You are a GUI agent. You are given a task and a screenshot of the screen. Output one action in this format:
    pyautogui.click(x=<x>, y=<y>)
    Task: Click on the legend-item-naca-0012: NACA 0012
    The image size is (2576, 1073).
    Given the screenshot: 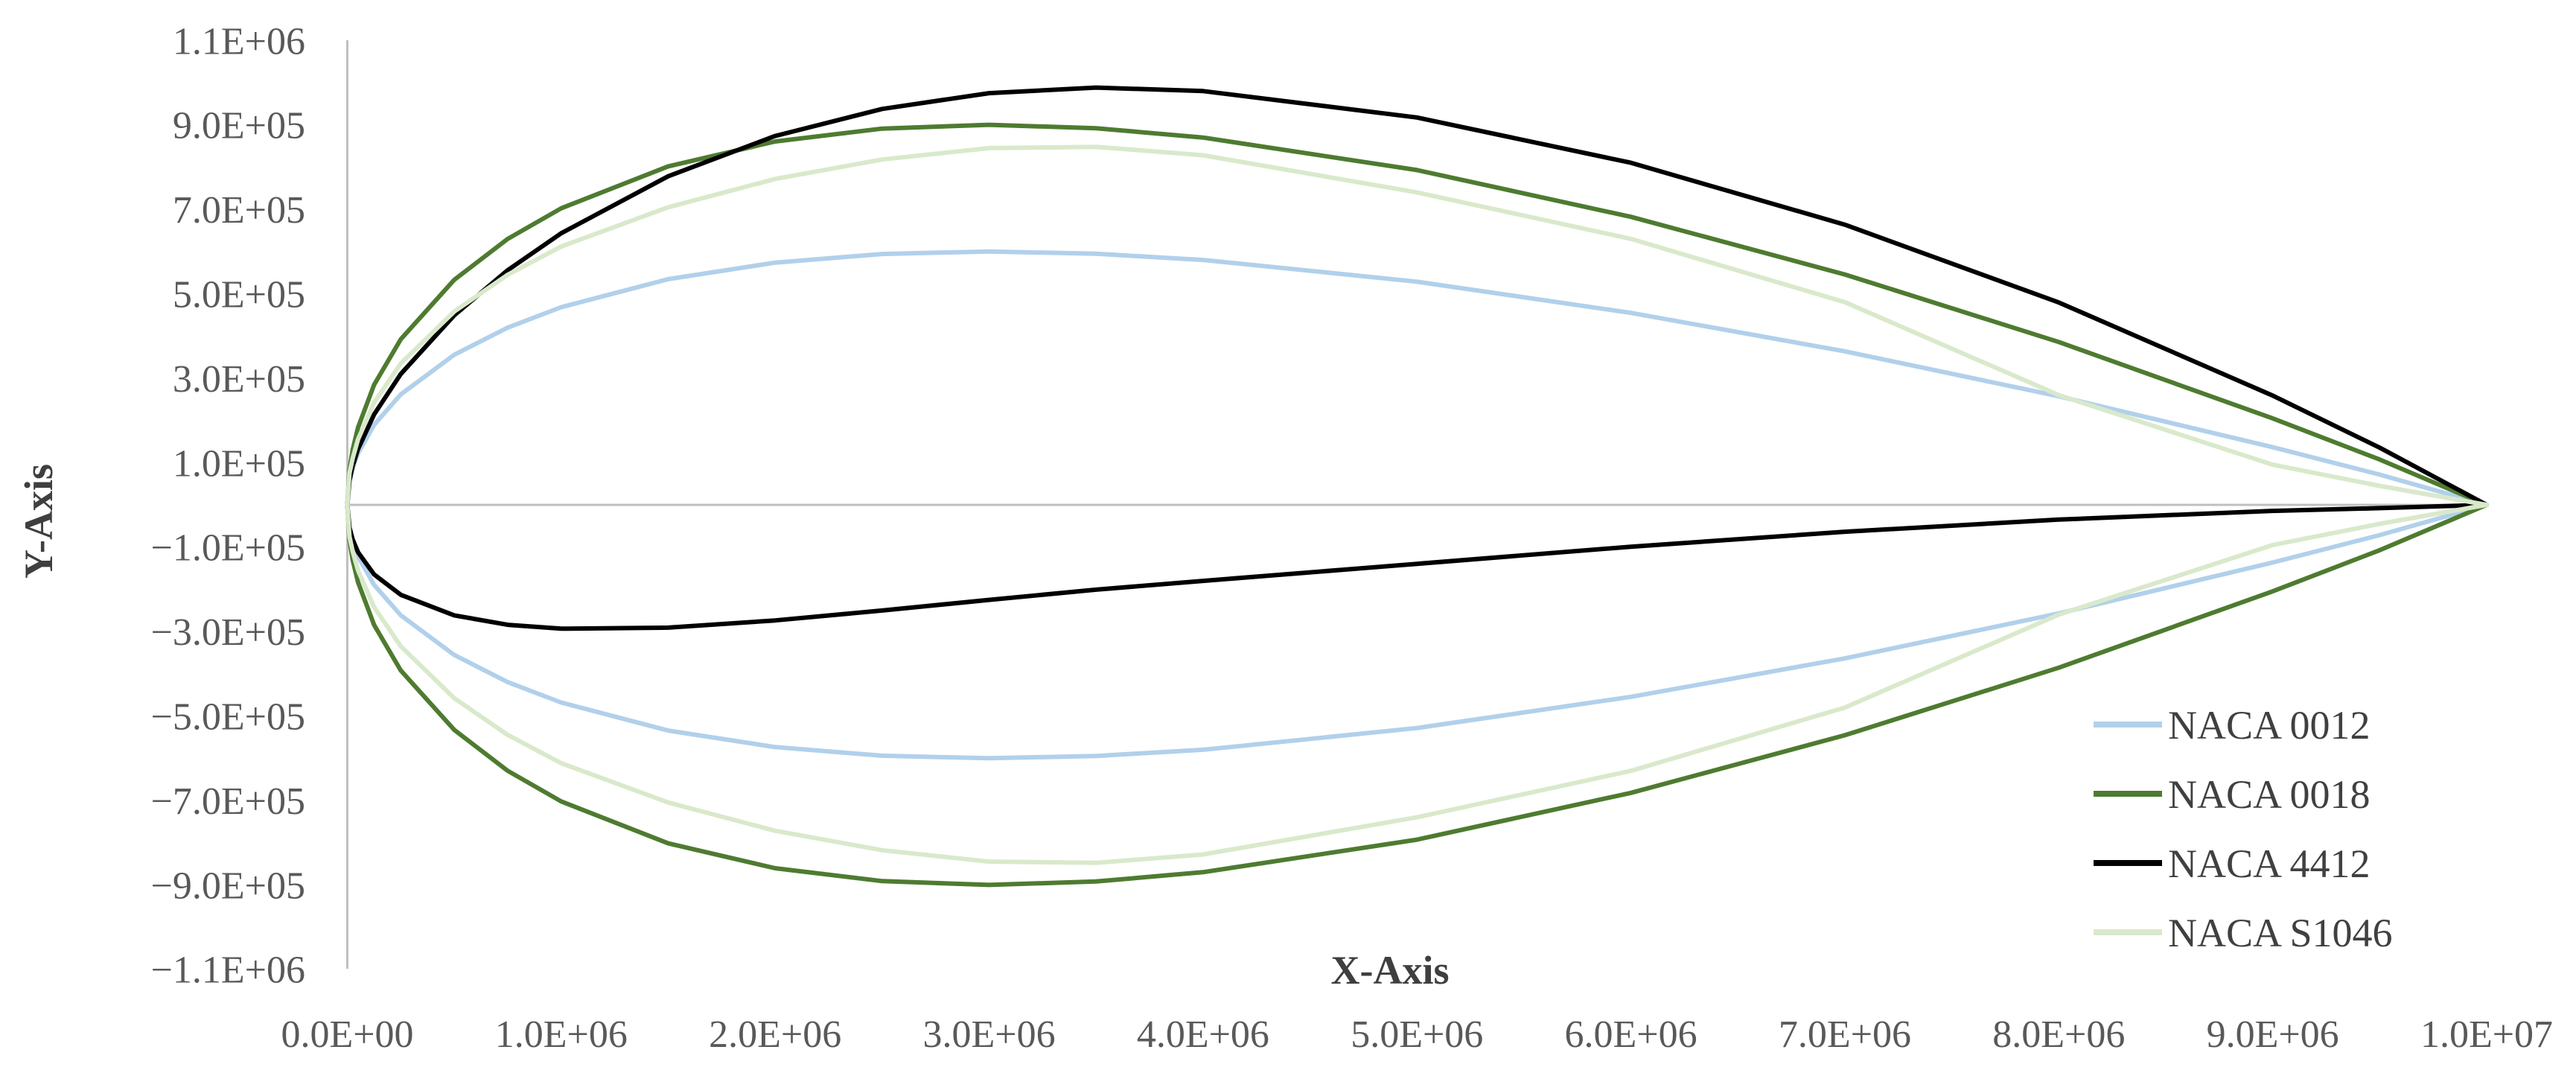 What is the action you would take?
    pyautogui.click(x=2232, y=726)
    